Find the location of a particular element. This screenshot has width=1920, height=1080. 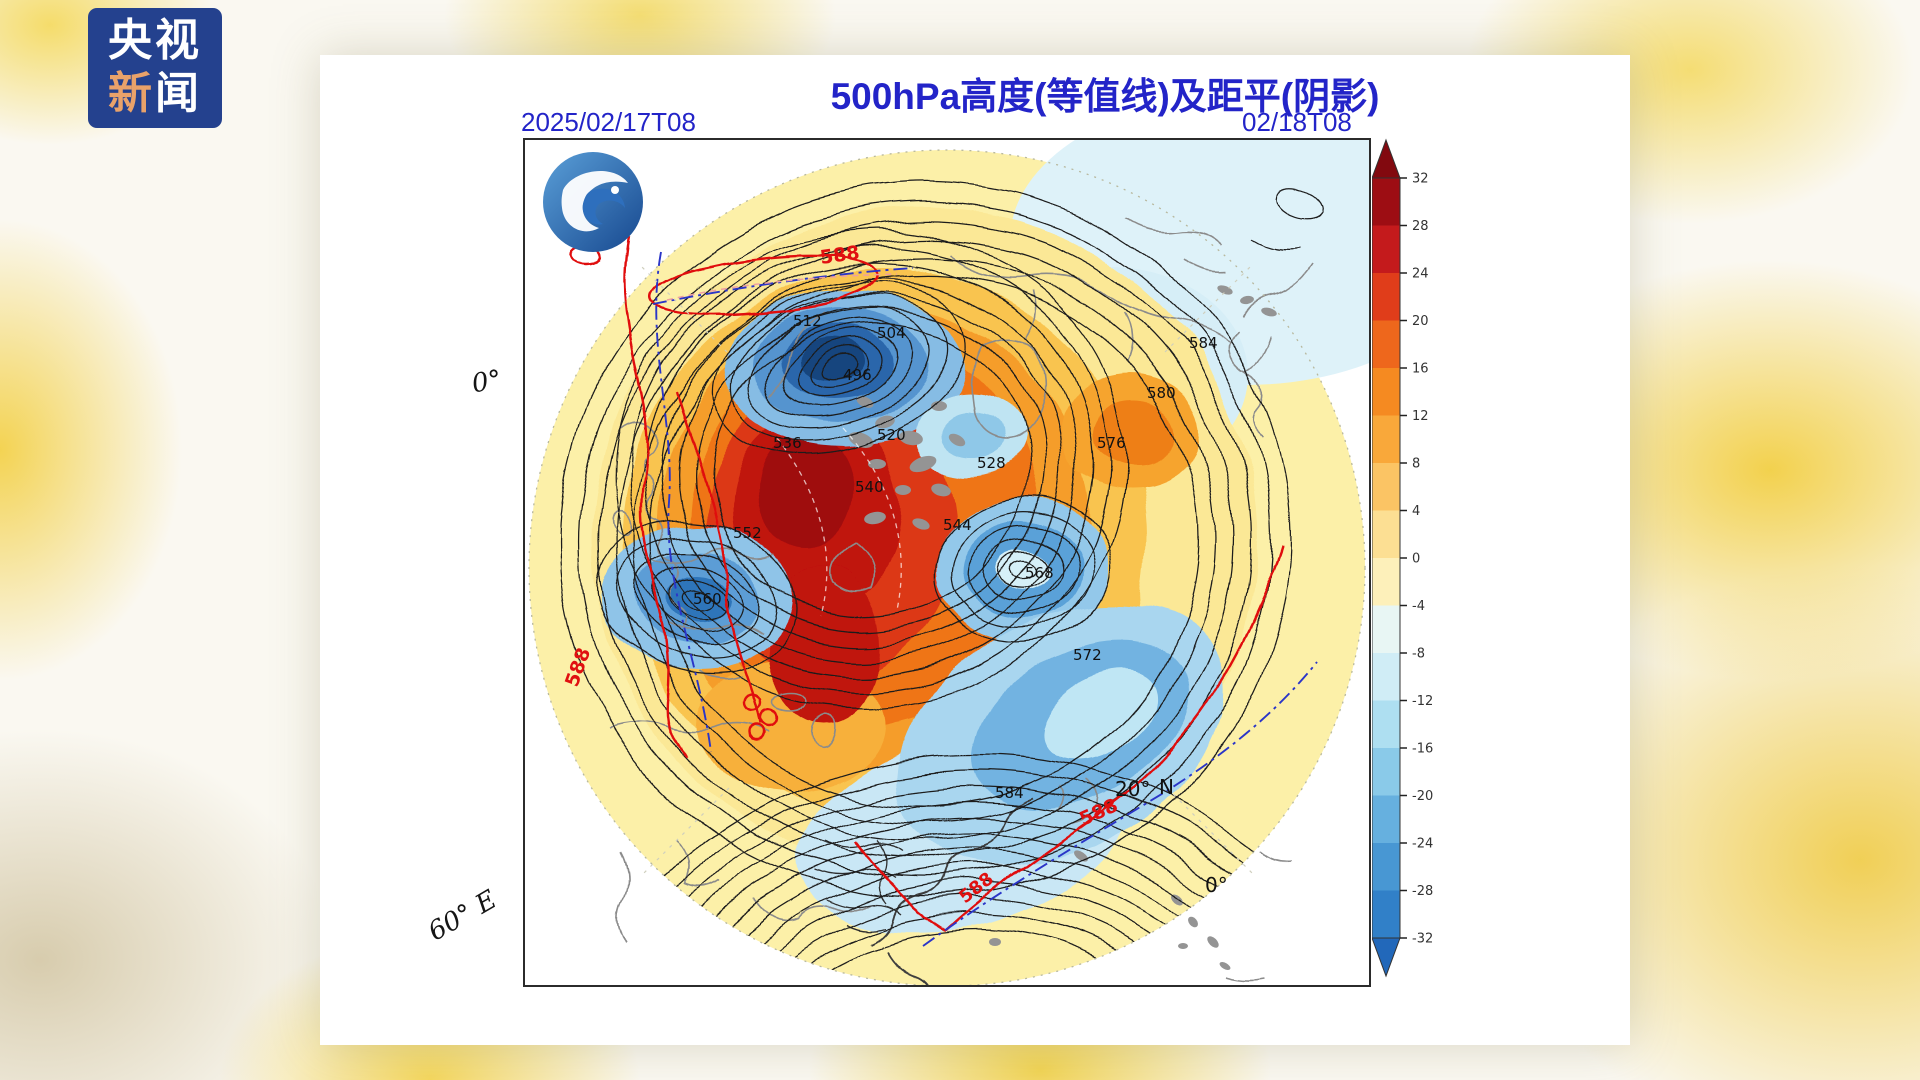

logo-char-wen: 闻 is located at coordinates (178, 93).